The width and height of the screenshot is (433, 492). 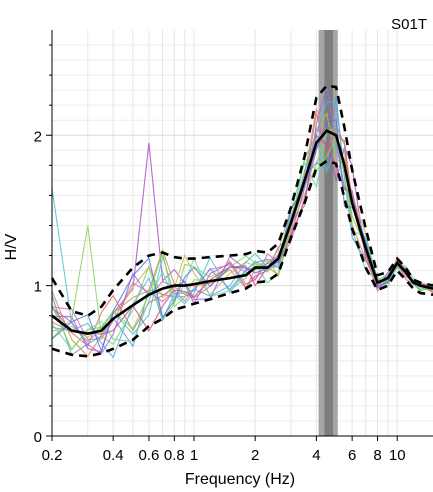 I want to click on x-tick-label: 6, so click(x=352, y=455).